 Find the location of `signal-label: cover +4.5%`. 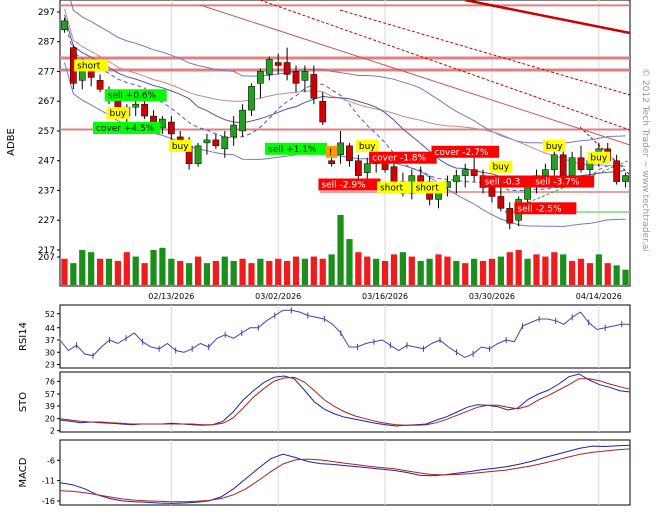

signal-label: cover +4.5% is located at coordinates (125, 129).